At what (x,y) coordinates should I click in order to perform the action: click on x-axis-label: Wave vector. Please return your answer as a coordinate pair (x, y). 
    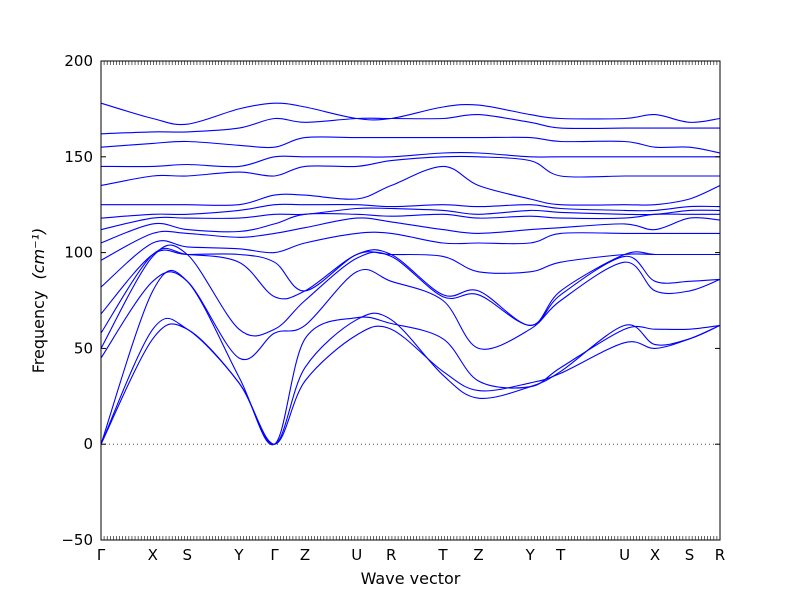
    Looking at the image, I should click on (411, 578).